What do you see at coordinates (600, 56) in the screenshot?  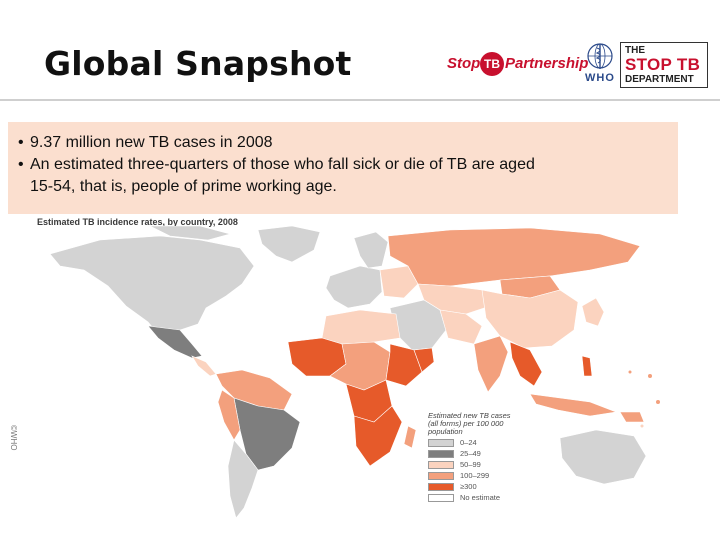 I see `who-emblem-icon` at bounding box center [600, 56].